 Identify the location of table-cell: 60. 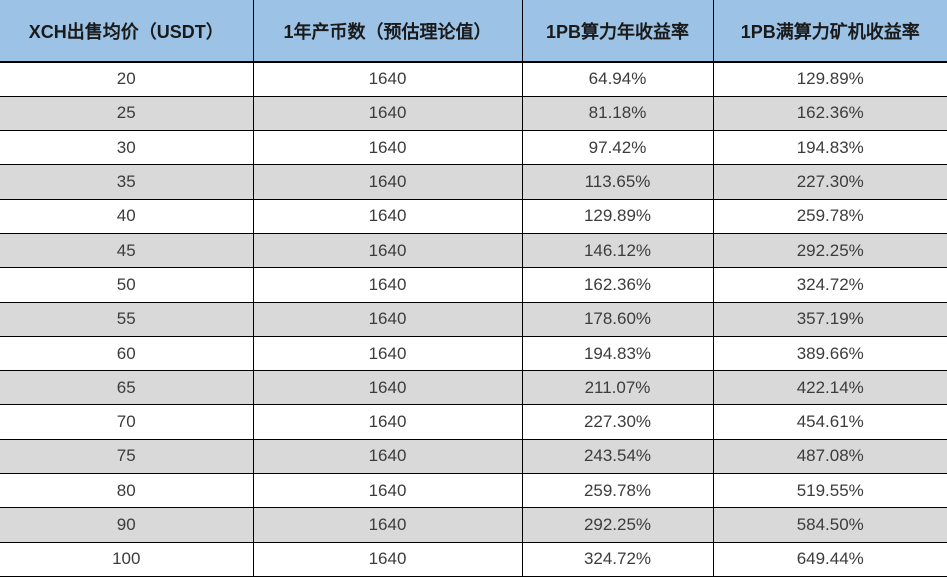
(127, 353).